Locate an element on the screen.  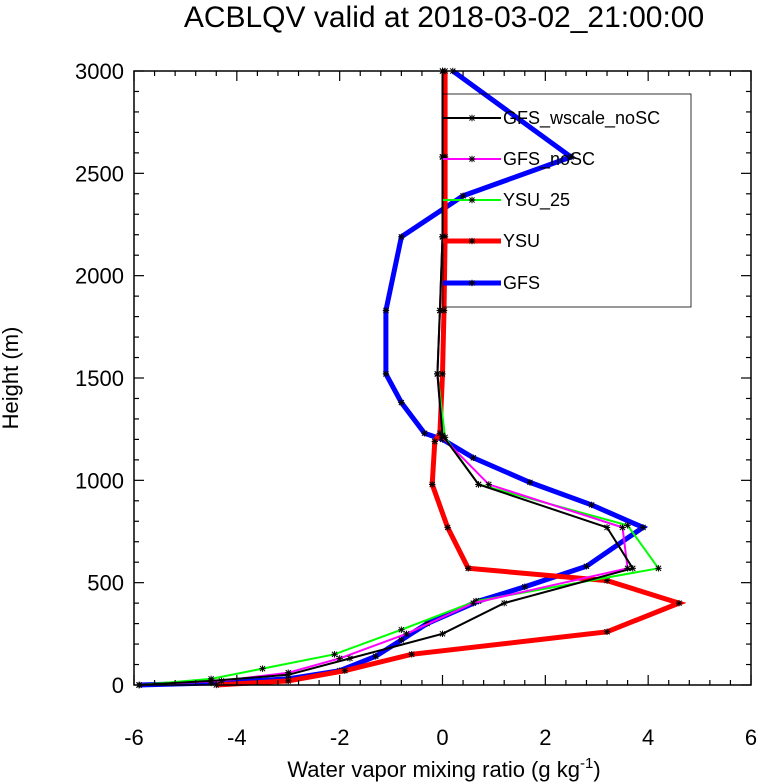
legend-label: YSU_25 is located at coordinates (536, 200).